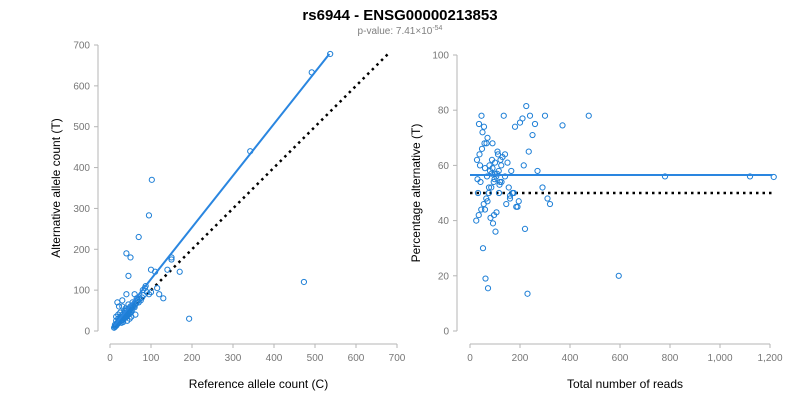 Image resolution: width=800 pixels, height=400 pixels. What do you see at coordinates (625, 384) in the screenshot?
I see `x-axis-label: Total number of reads` at bounding box center [625, 384].